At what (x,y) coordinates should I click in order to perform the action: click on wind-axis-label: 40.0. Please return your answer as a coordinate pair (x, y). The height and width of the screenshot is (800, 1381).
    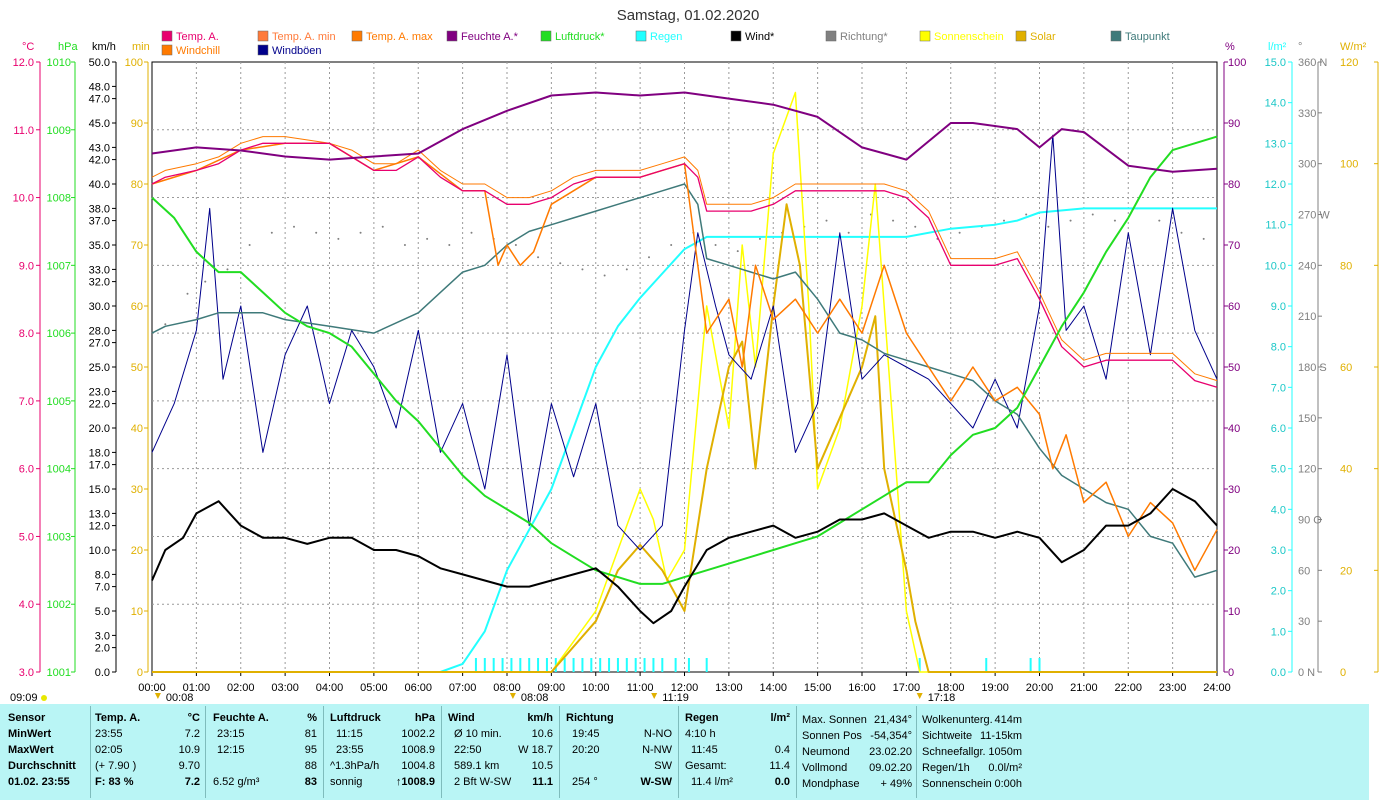
    Looking at the image, I should click on (99, 185).